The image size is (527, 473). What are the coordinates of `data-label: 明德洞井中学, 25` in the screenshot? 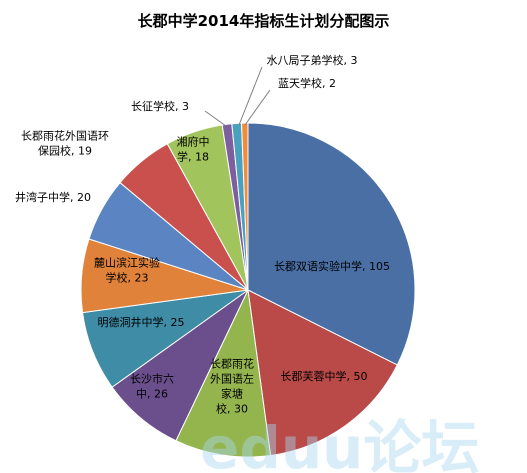 It's located at (141, 322).